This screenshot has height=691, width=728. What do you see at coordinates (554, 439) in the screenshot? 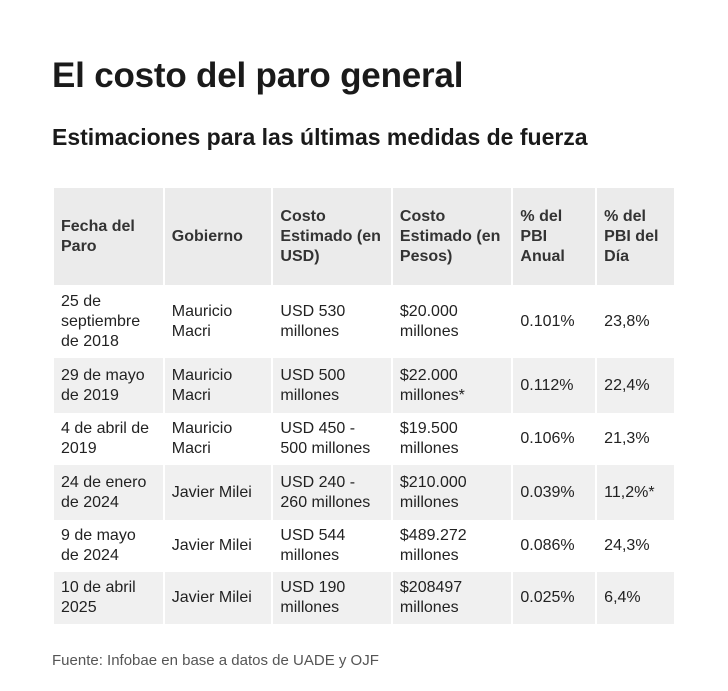
I see `table-cell: 0.106%` at bounding box center [554, 439].